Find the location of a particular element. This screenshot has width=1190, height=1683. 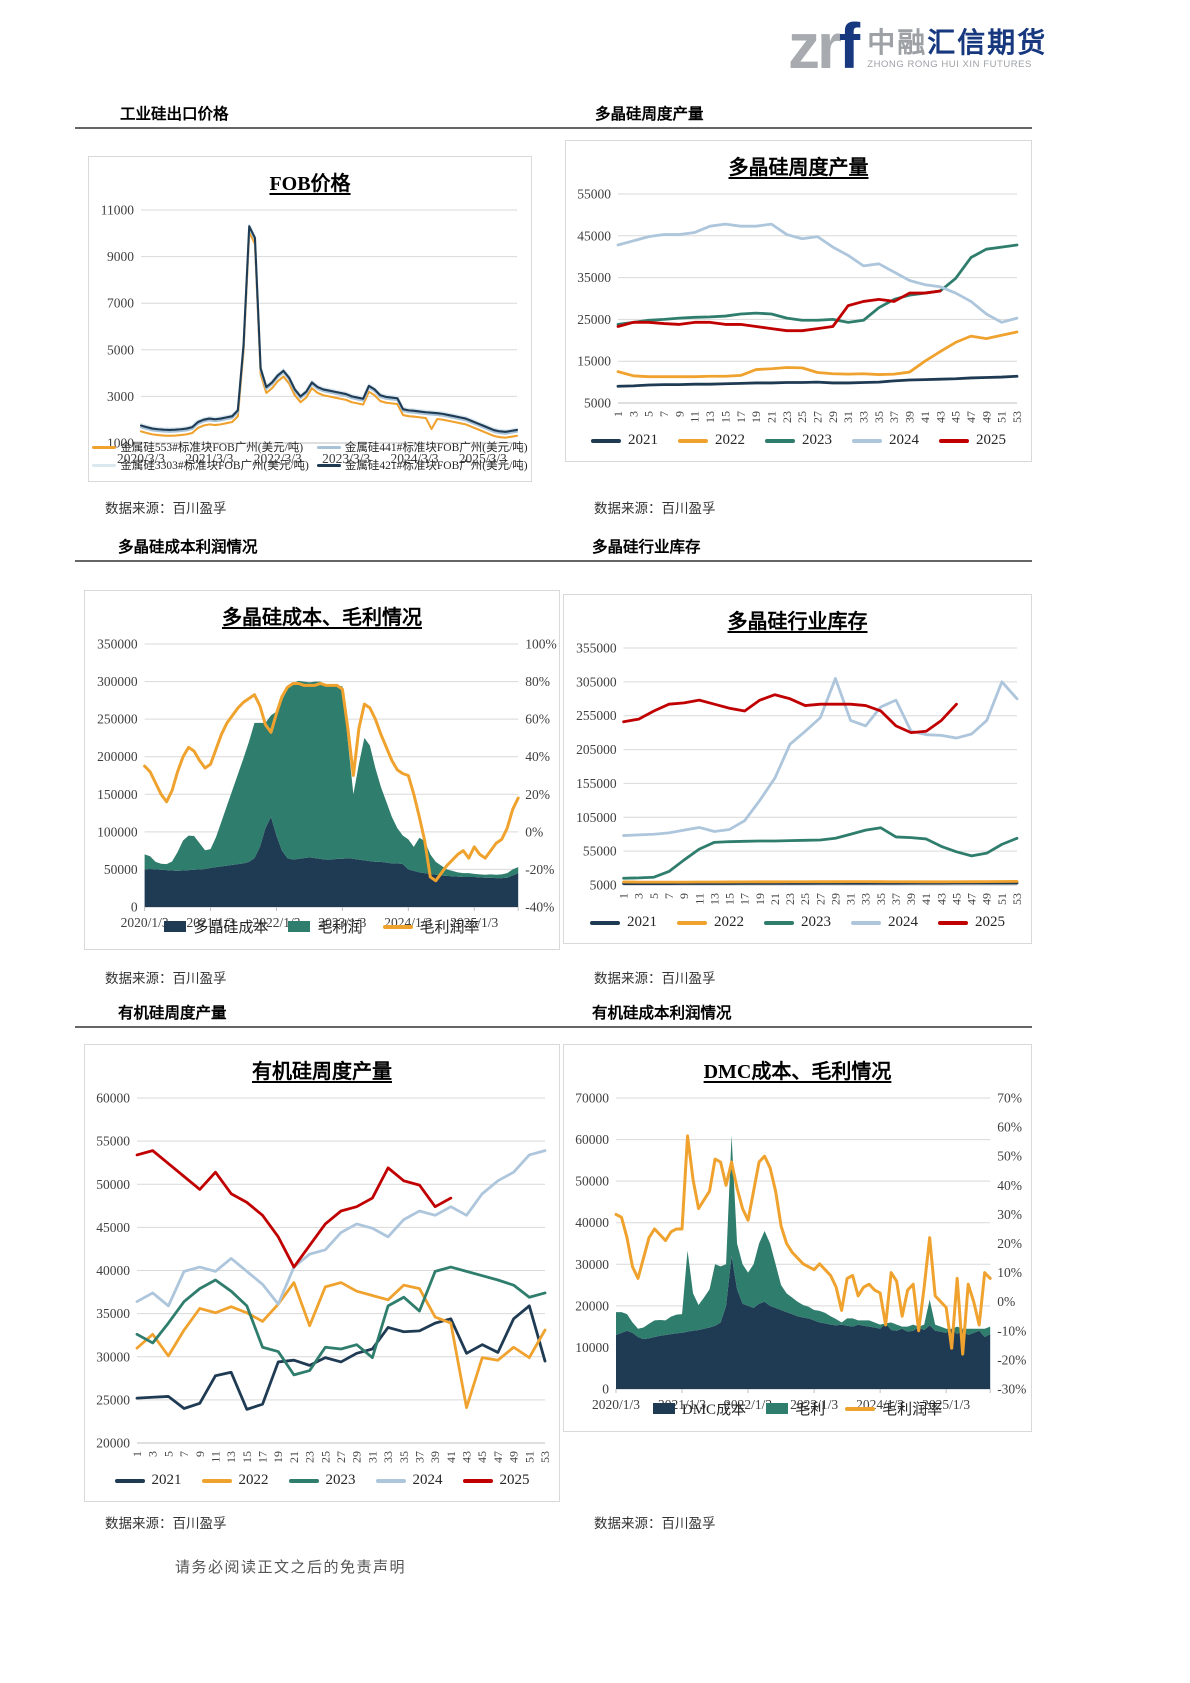

svg-text: 5000 is located at coordinates (603, 885).